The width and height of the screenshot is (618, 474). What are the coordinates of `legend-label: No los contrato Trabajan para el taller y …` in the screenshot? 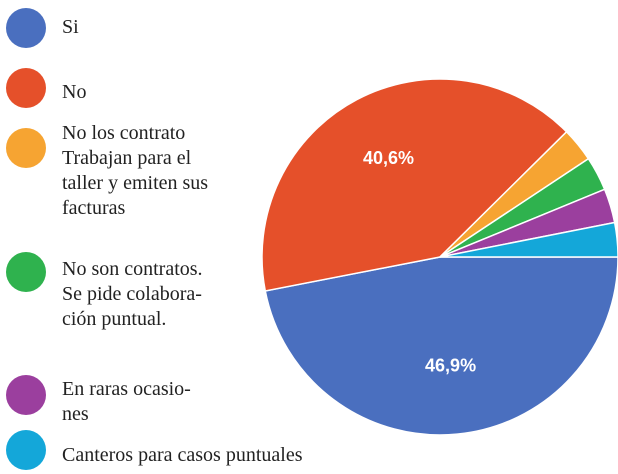 It's located at (135, 170).